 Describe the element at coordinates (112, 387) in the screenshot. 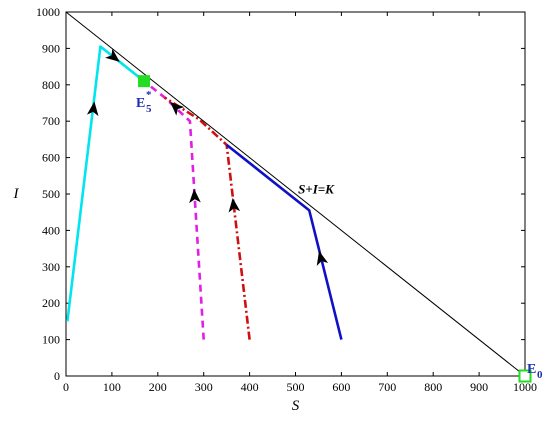

I see `x-tick-label: 100` at that location.